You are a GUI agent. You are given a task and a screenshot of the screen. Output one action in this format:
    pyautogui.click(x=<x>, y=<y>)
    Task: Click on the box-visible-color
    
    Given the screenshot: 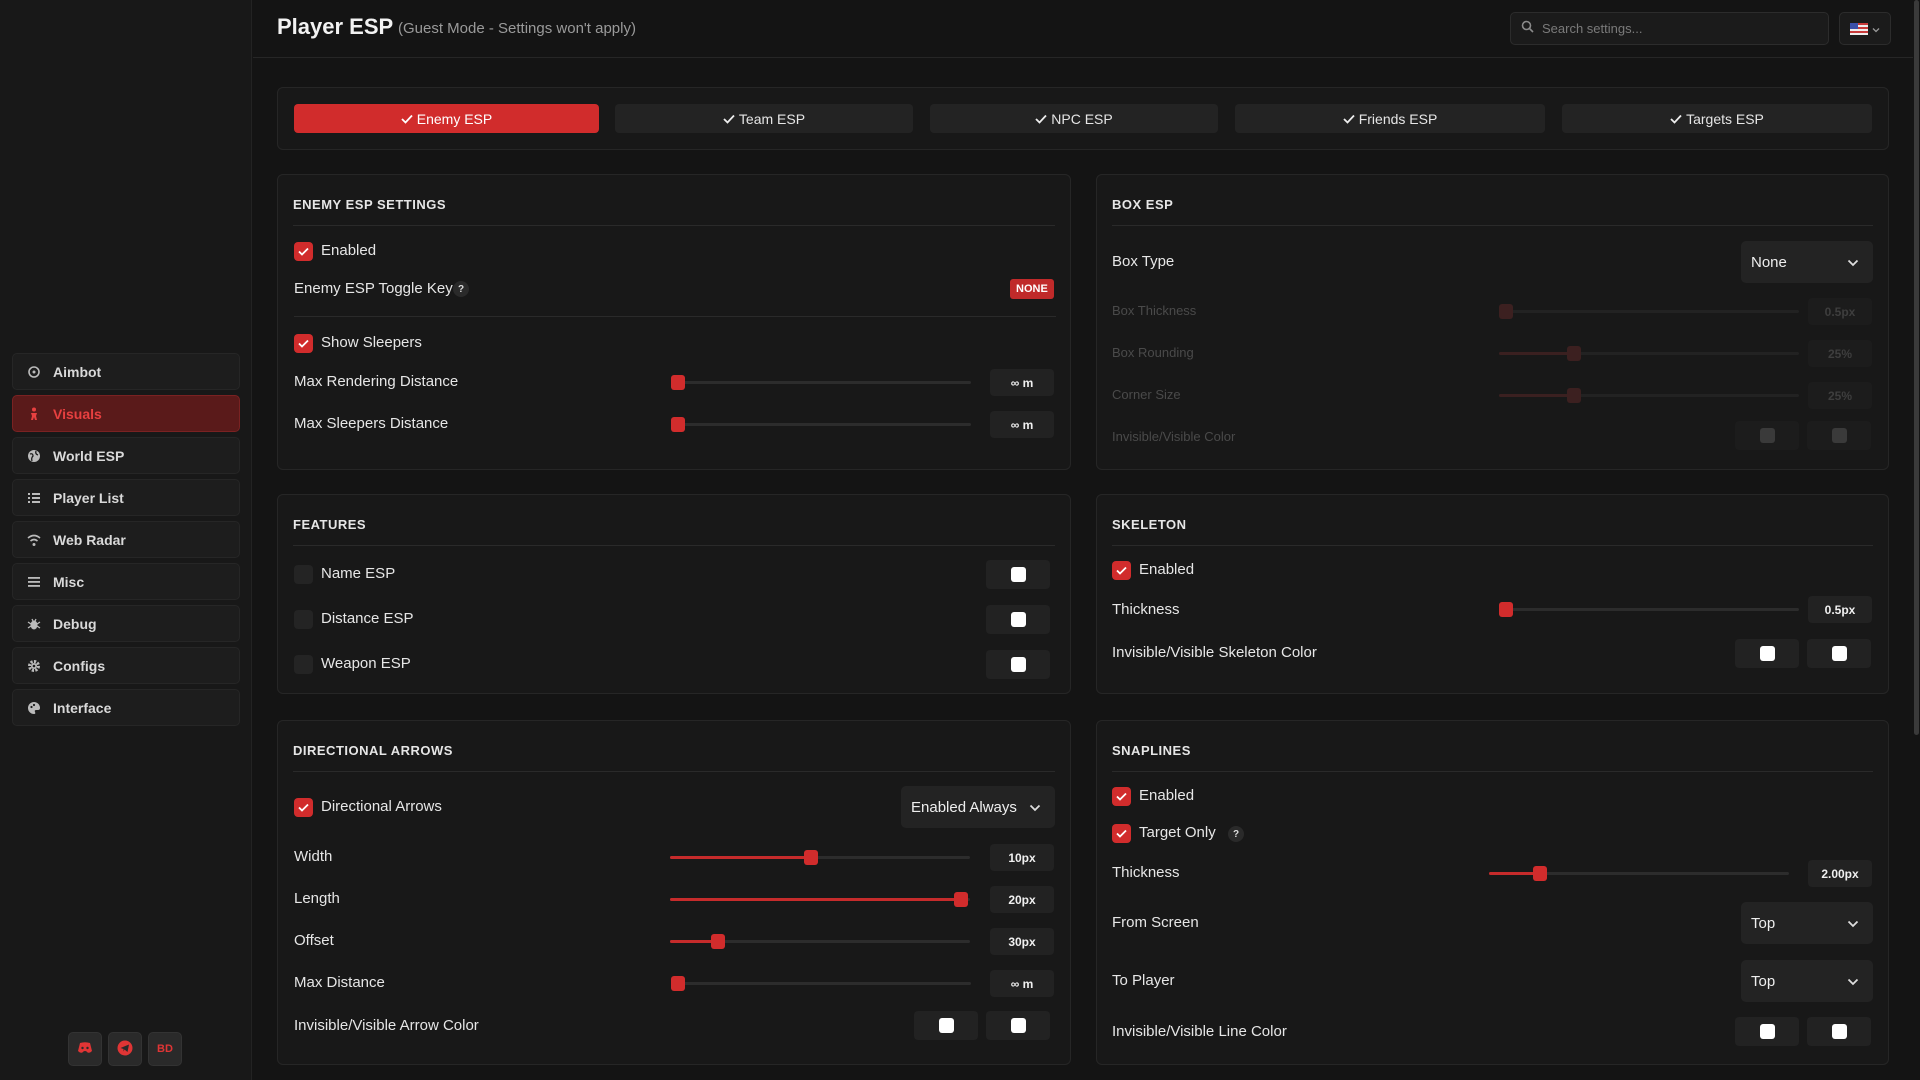 What is the action you would take?
    pyautogui.click(x=1839, y=435)
    